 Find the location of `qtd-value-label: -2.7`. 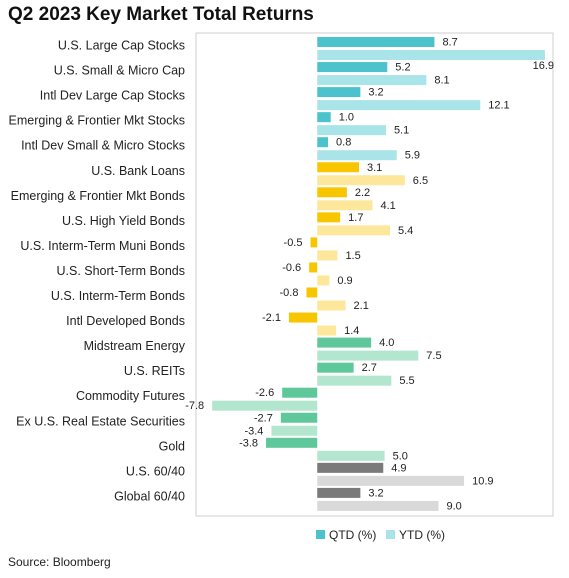

qtd-value-label: -2.7 is located at coordinates (263, 418).